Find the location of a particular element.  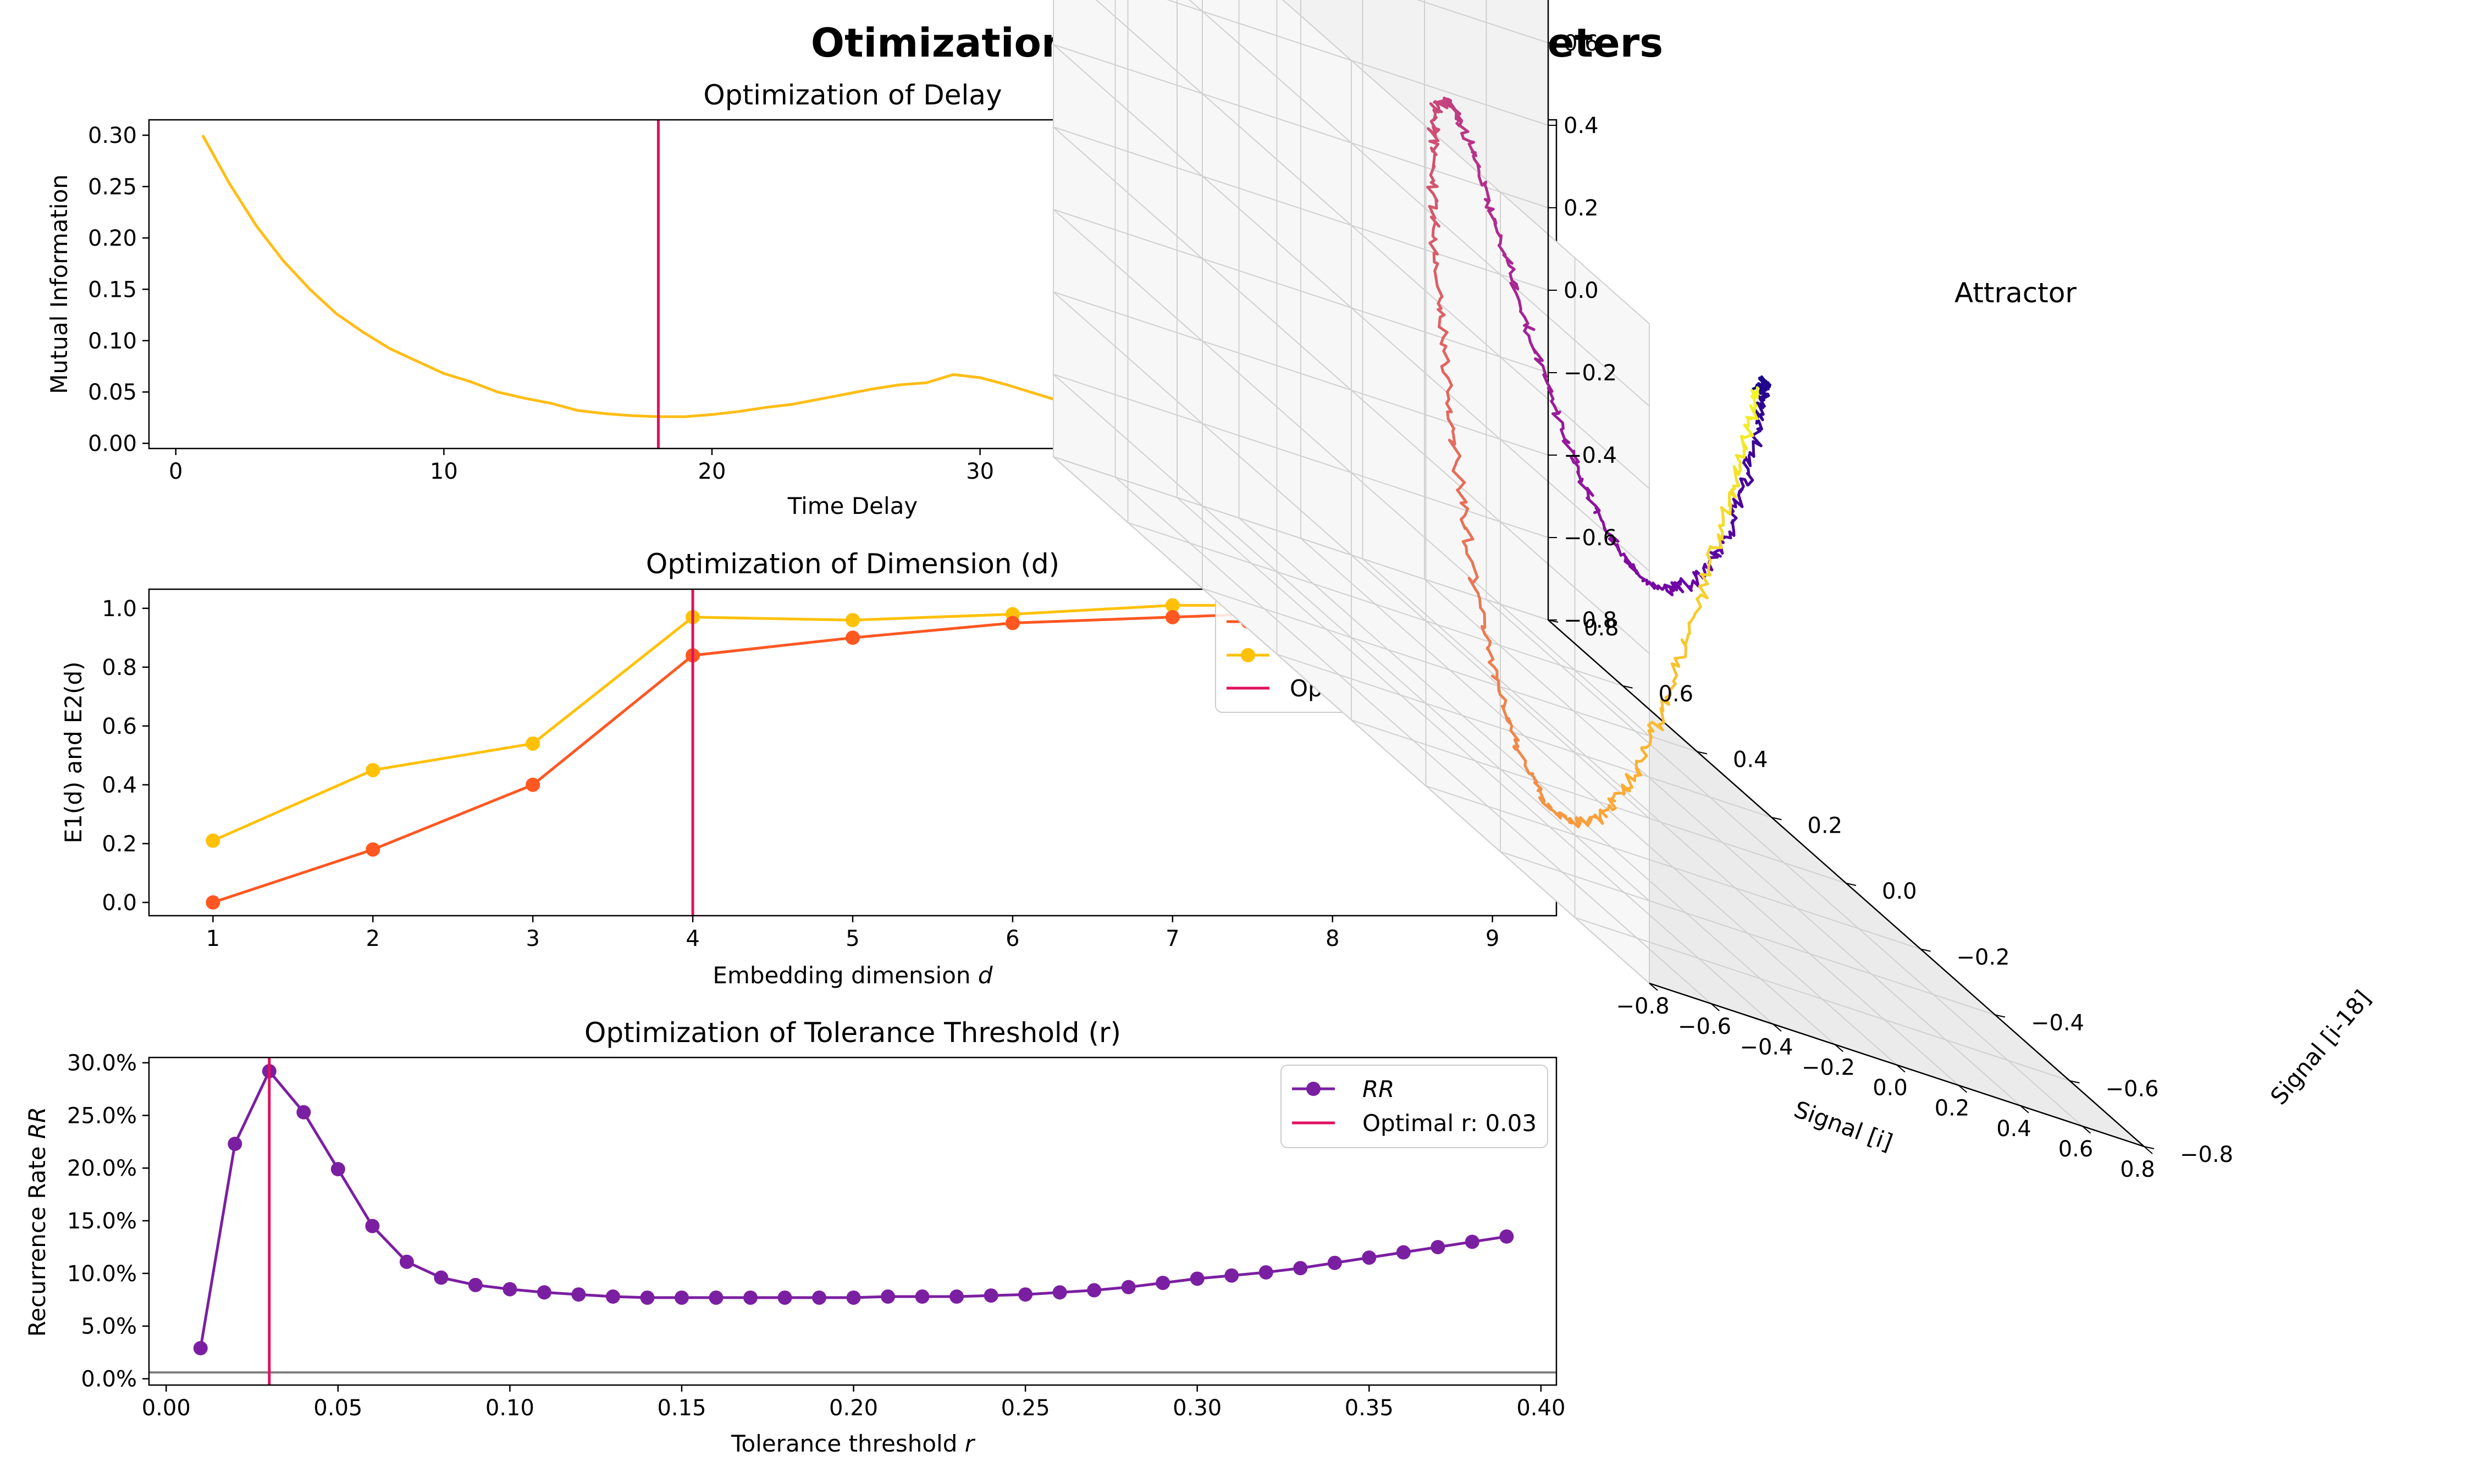

tolerance-y-tick-label: 20.0% is located at coordinates (102, 1168).